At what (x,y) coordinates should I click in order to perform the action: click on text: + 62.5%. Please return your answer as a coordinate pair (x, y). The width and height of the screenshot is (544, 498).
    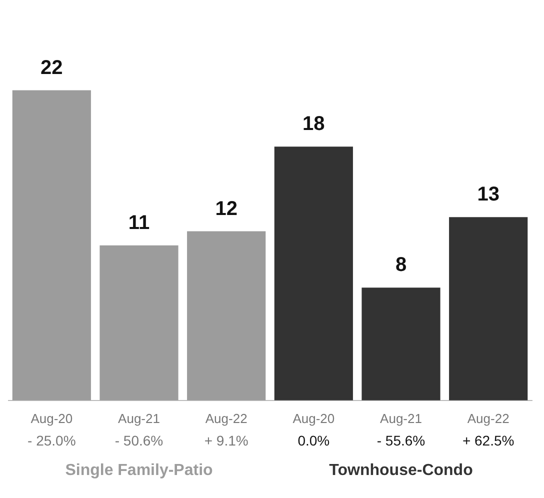
    Looking at the image, I should click on (488, 440).